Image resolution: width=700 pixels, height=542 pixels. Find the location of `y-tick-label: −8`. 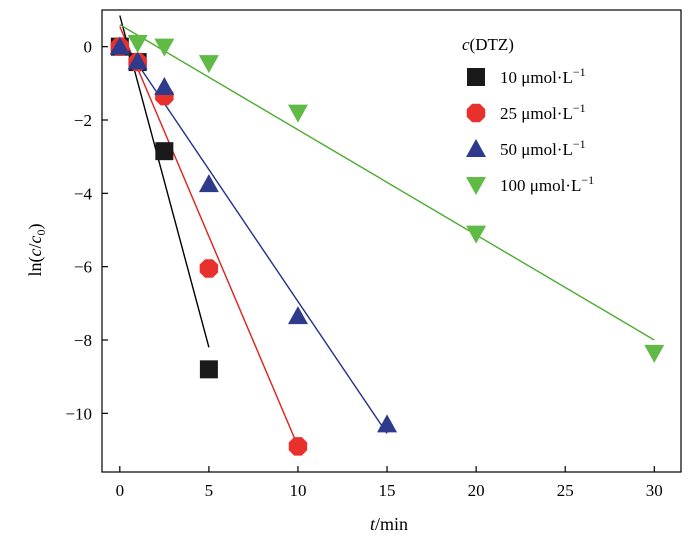

y-tick-label: −8 is located at coordinates (83, 340).